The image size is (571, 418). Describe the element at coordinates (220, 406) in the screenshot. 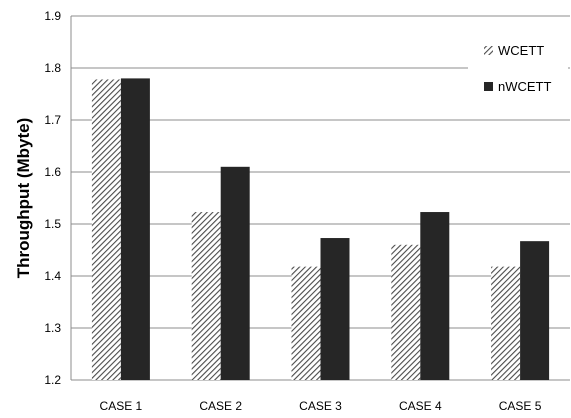

I see `x-tick-label: CASE 2` at that location.